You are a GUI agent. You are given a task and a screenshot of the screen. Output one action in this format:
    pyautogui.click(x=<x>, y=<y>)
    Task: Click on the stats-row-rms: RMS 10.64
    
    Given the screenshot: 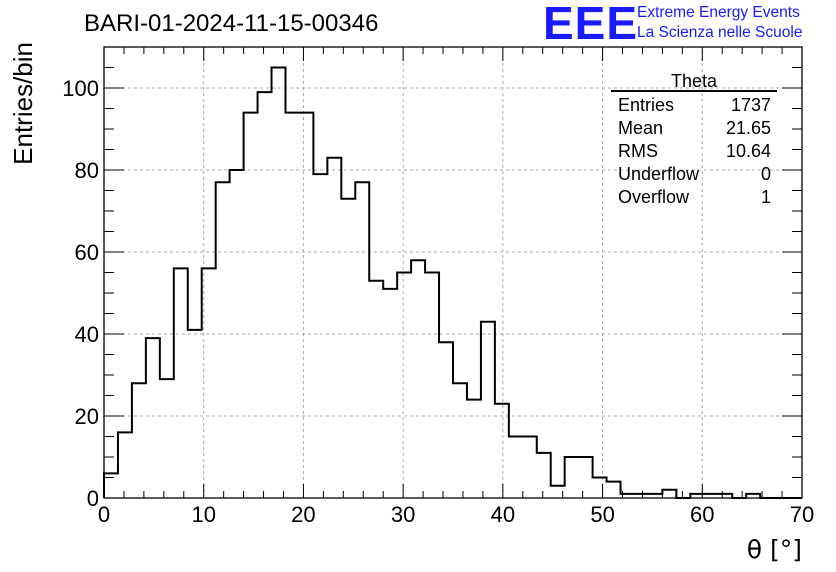 What is the action you would take?
    pyautogui.click(x=694, y=151)
    